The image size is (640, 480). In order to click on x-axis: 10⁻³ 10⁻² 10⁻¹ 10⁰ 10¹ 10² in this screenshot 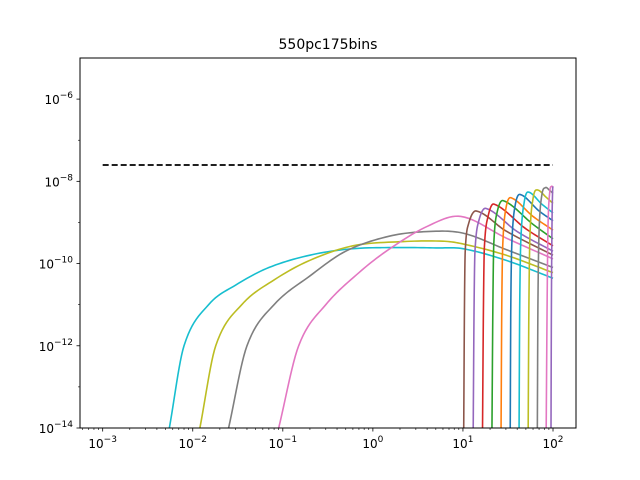, I will do `click(323, 439)`.